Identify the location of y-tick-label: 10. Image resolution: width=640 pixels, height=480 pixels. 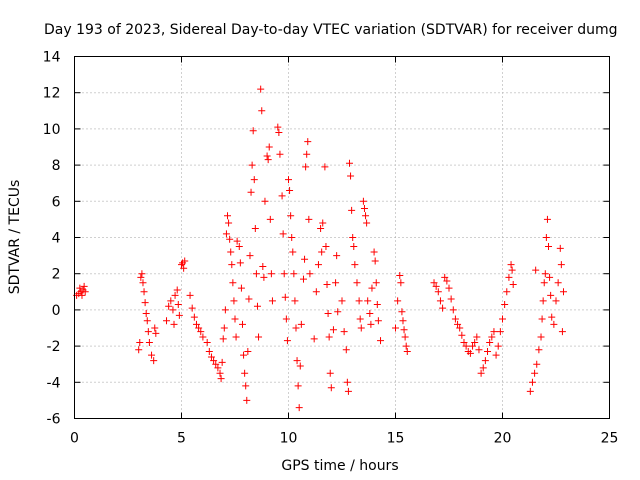
(52, 130).